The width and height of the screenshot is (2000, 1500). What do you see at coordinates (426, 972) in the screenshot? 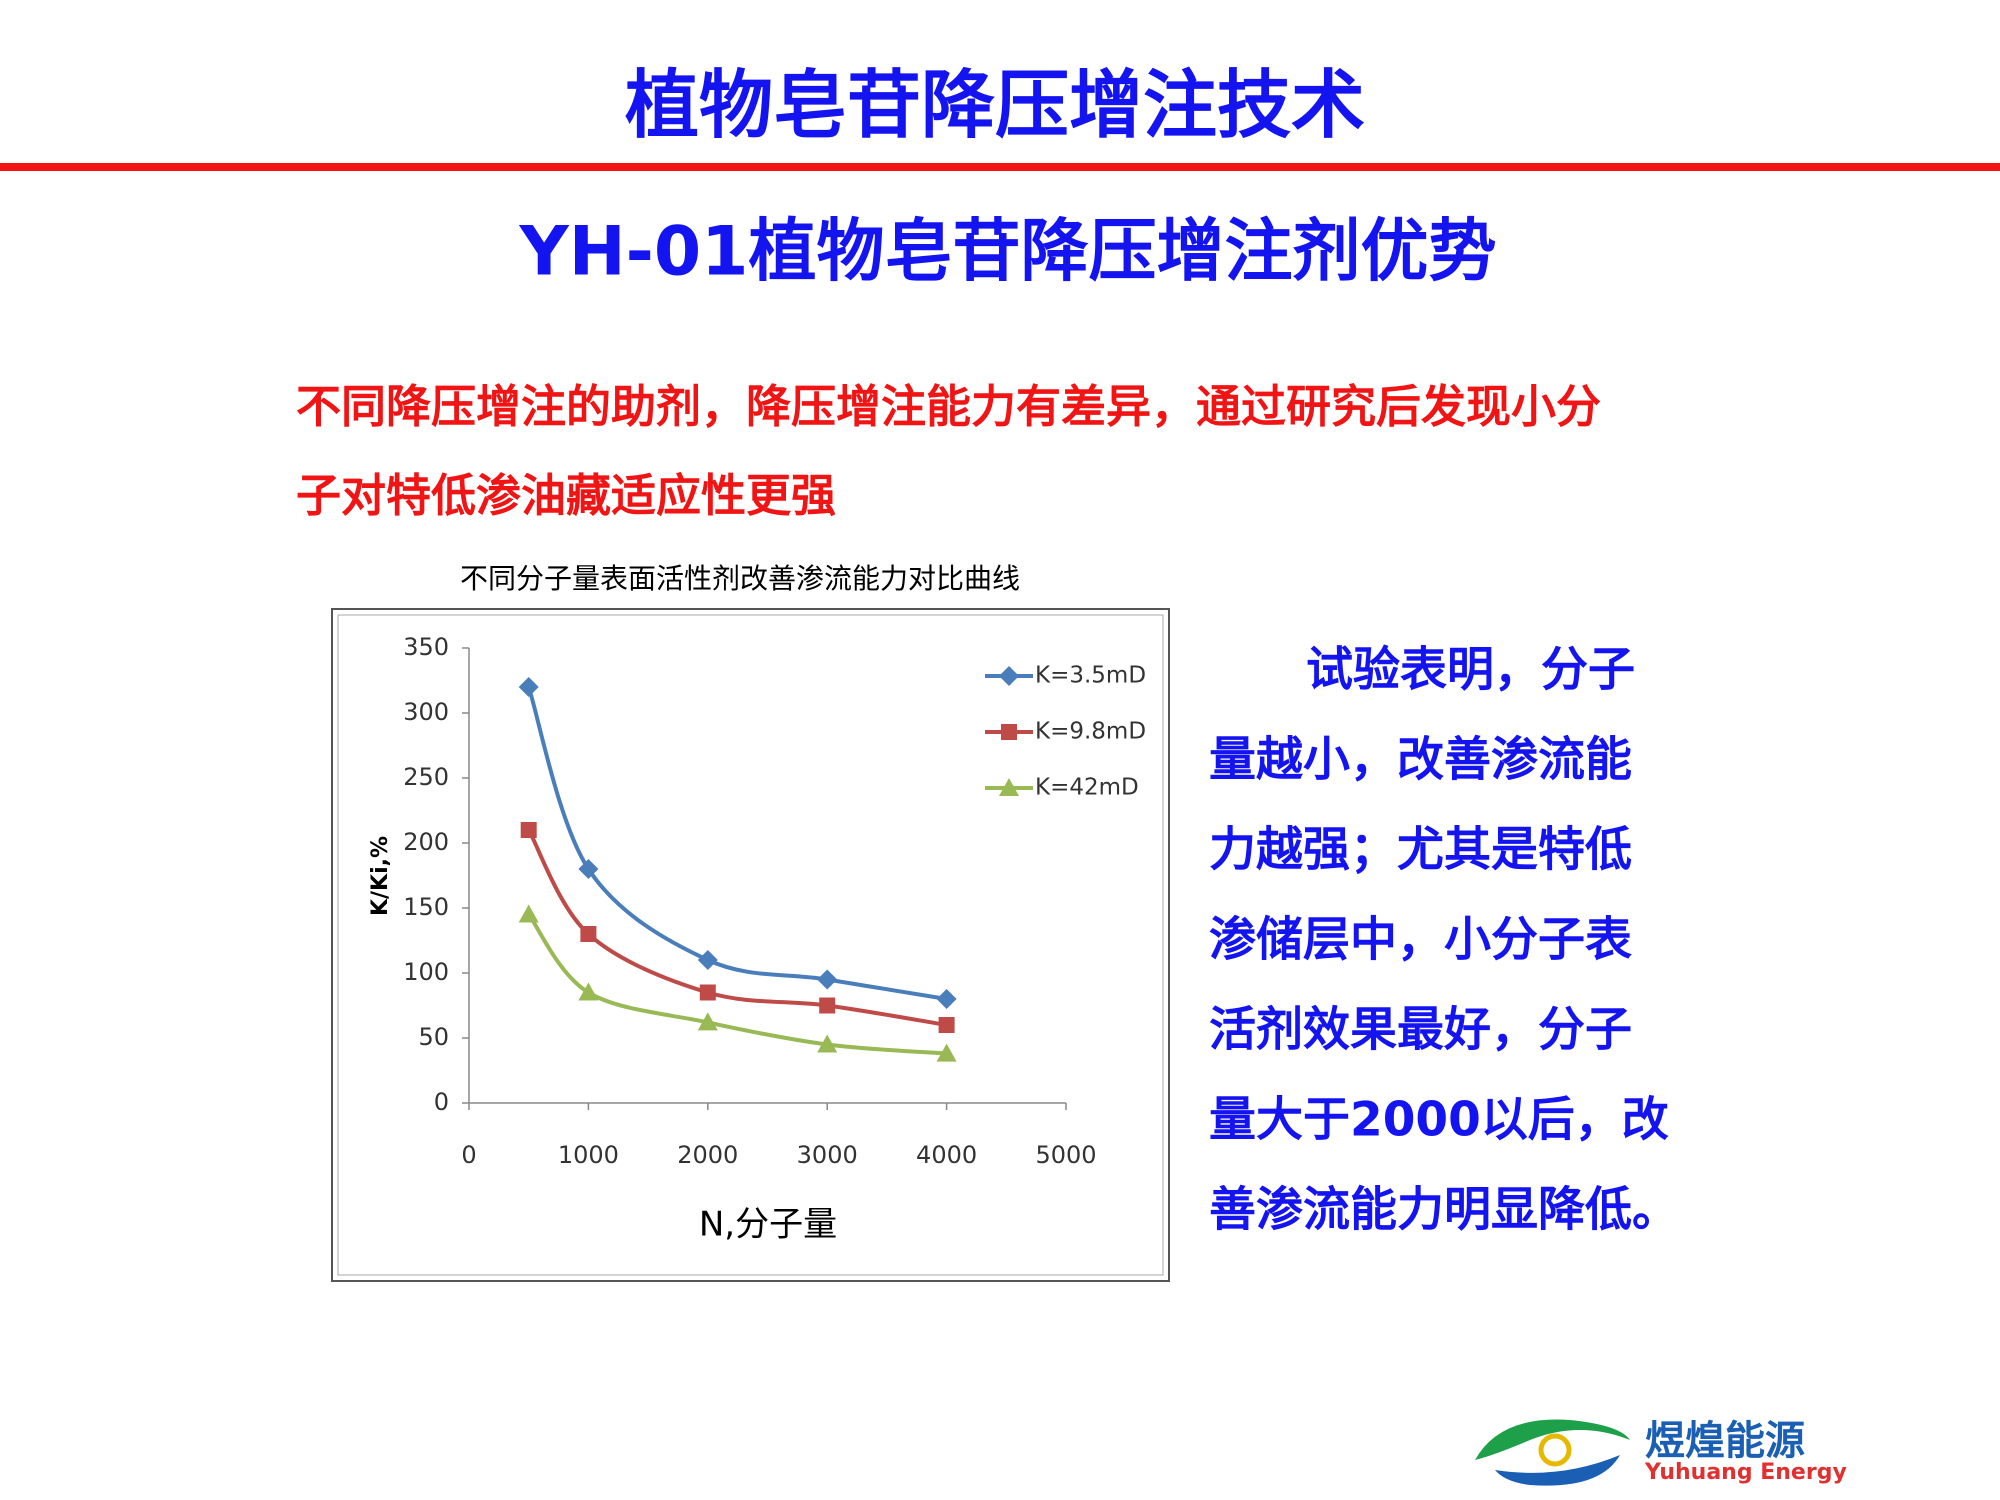
I see `y-tick-label: 100` at bounding box center [426, 972].